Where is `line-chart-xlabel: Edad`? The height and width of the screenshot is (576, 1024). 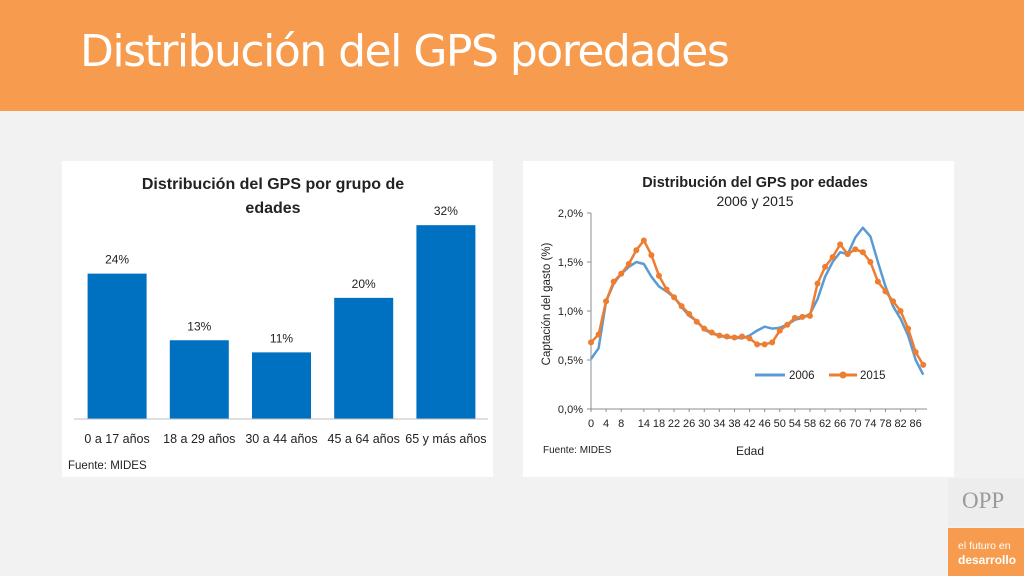
line-chart-xlabel: Edad is located at coordinates (750, 451).